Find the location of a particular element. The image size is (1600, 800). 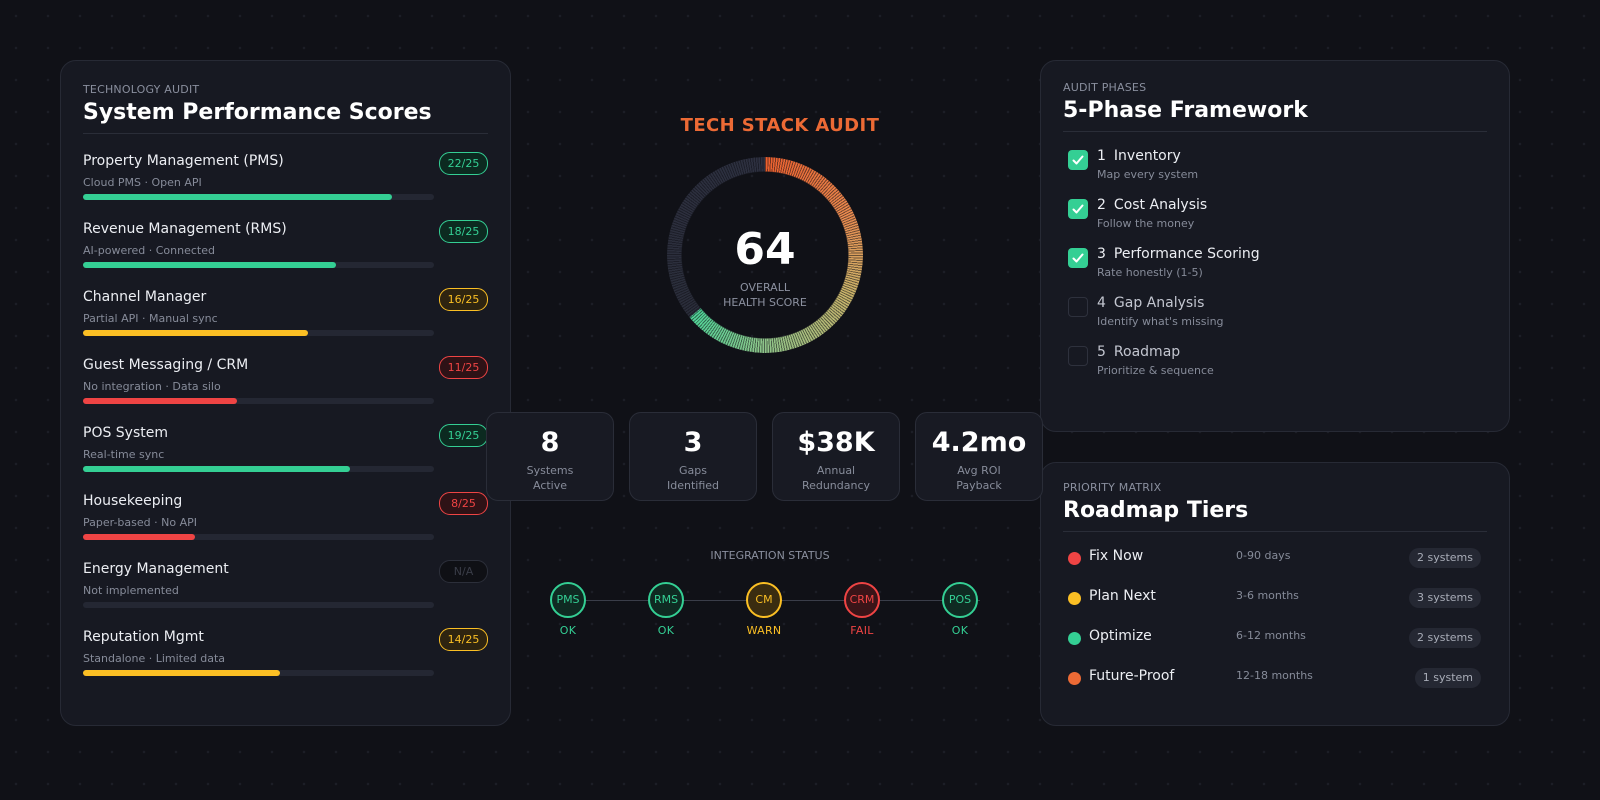

tier-timeframe: 0-90 days is located at coordinates (1263, 555).